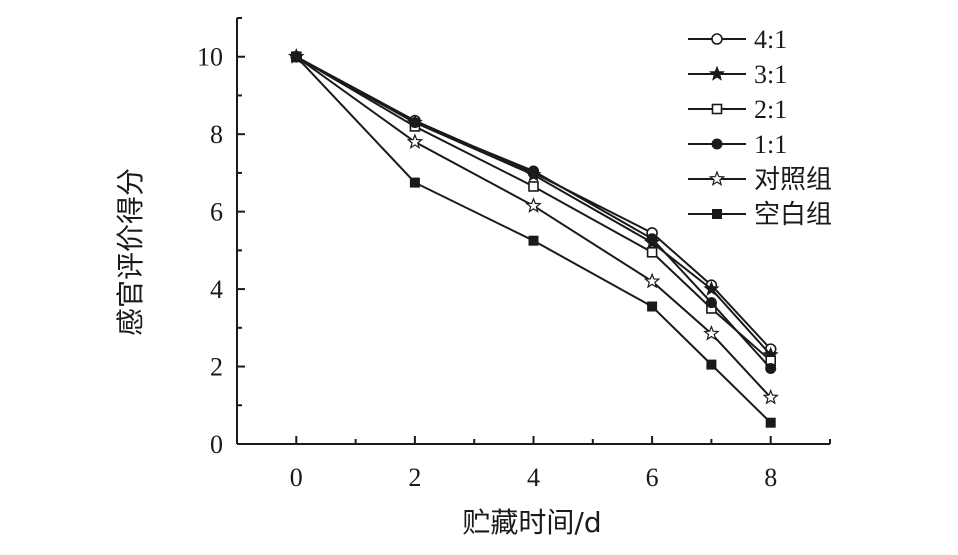 Image resolution: width=958 pixels, height=555 pixels. Describe the element at coordinates (737, 39) in the screenshot. I see `legend-item: 4:1` at that location.